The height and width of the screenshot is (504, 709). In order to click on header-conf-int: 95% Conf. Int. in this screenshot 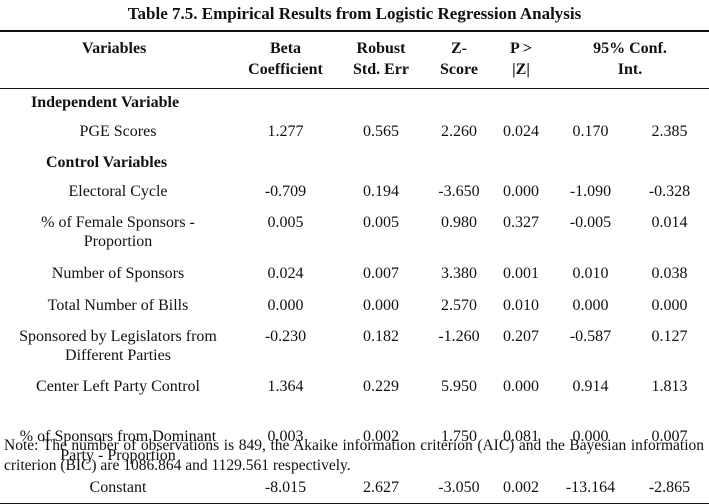, I will do `click(630, 59)`.